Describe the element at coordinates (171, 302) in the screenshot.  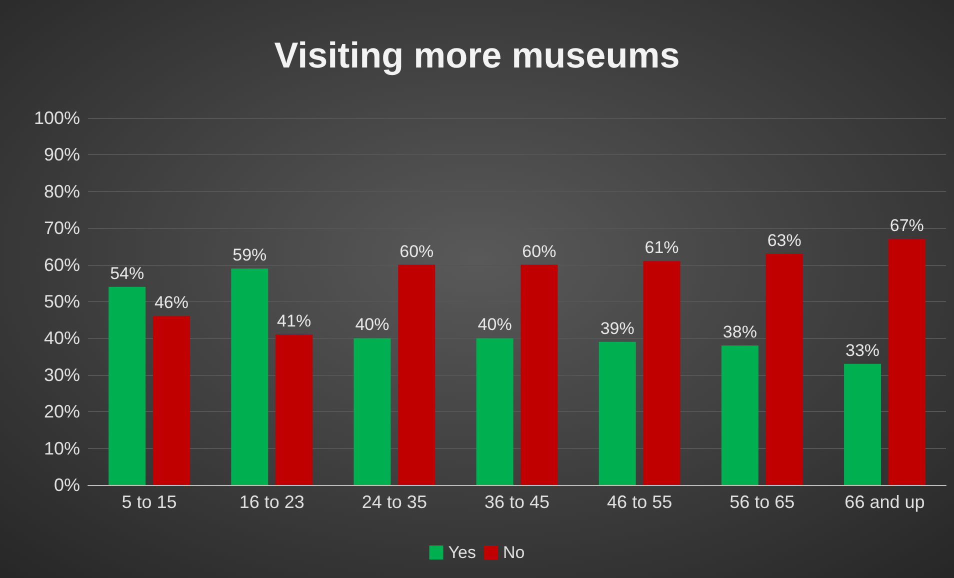
I see `data-label: 46%` at that location.